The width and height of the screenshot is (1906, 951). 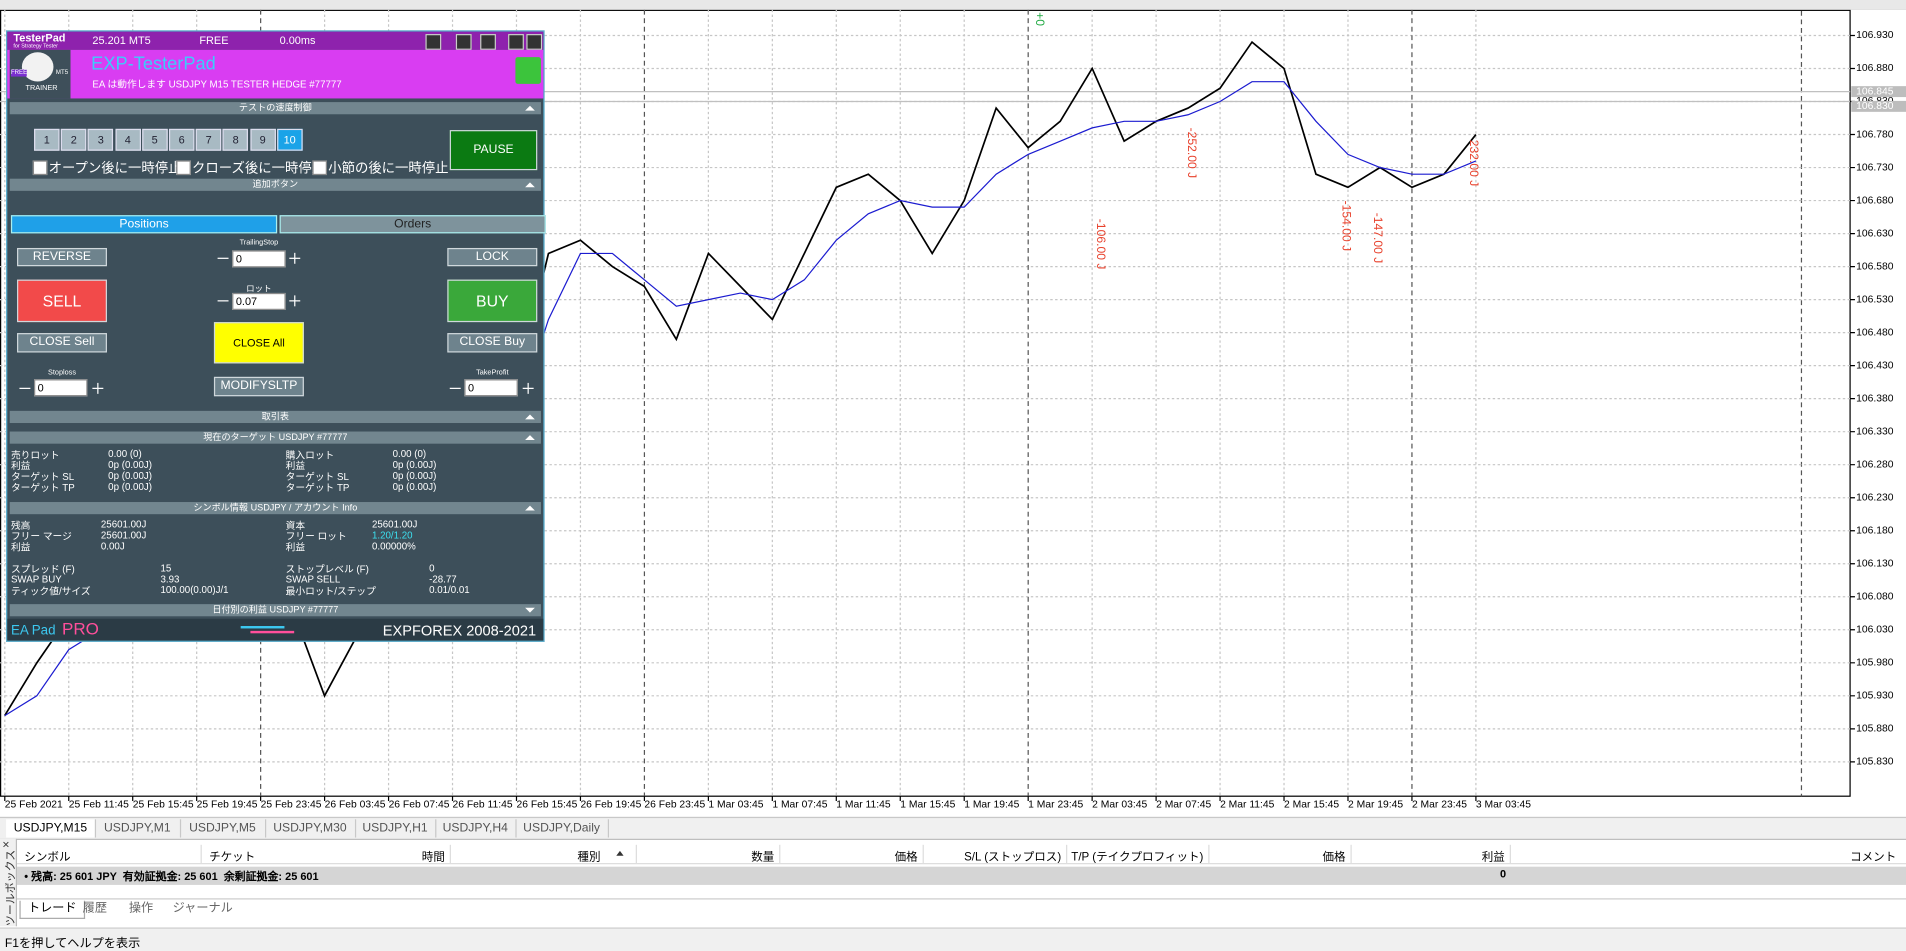 I want to click on lot-input: 0.07, so click(x=259, y=301).